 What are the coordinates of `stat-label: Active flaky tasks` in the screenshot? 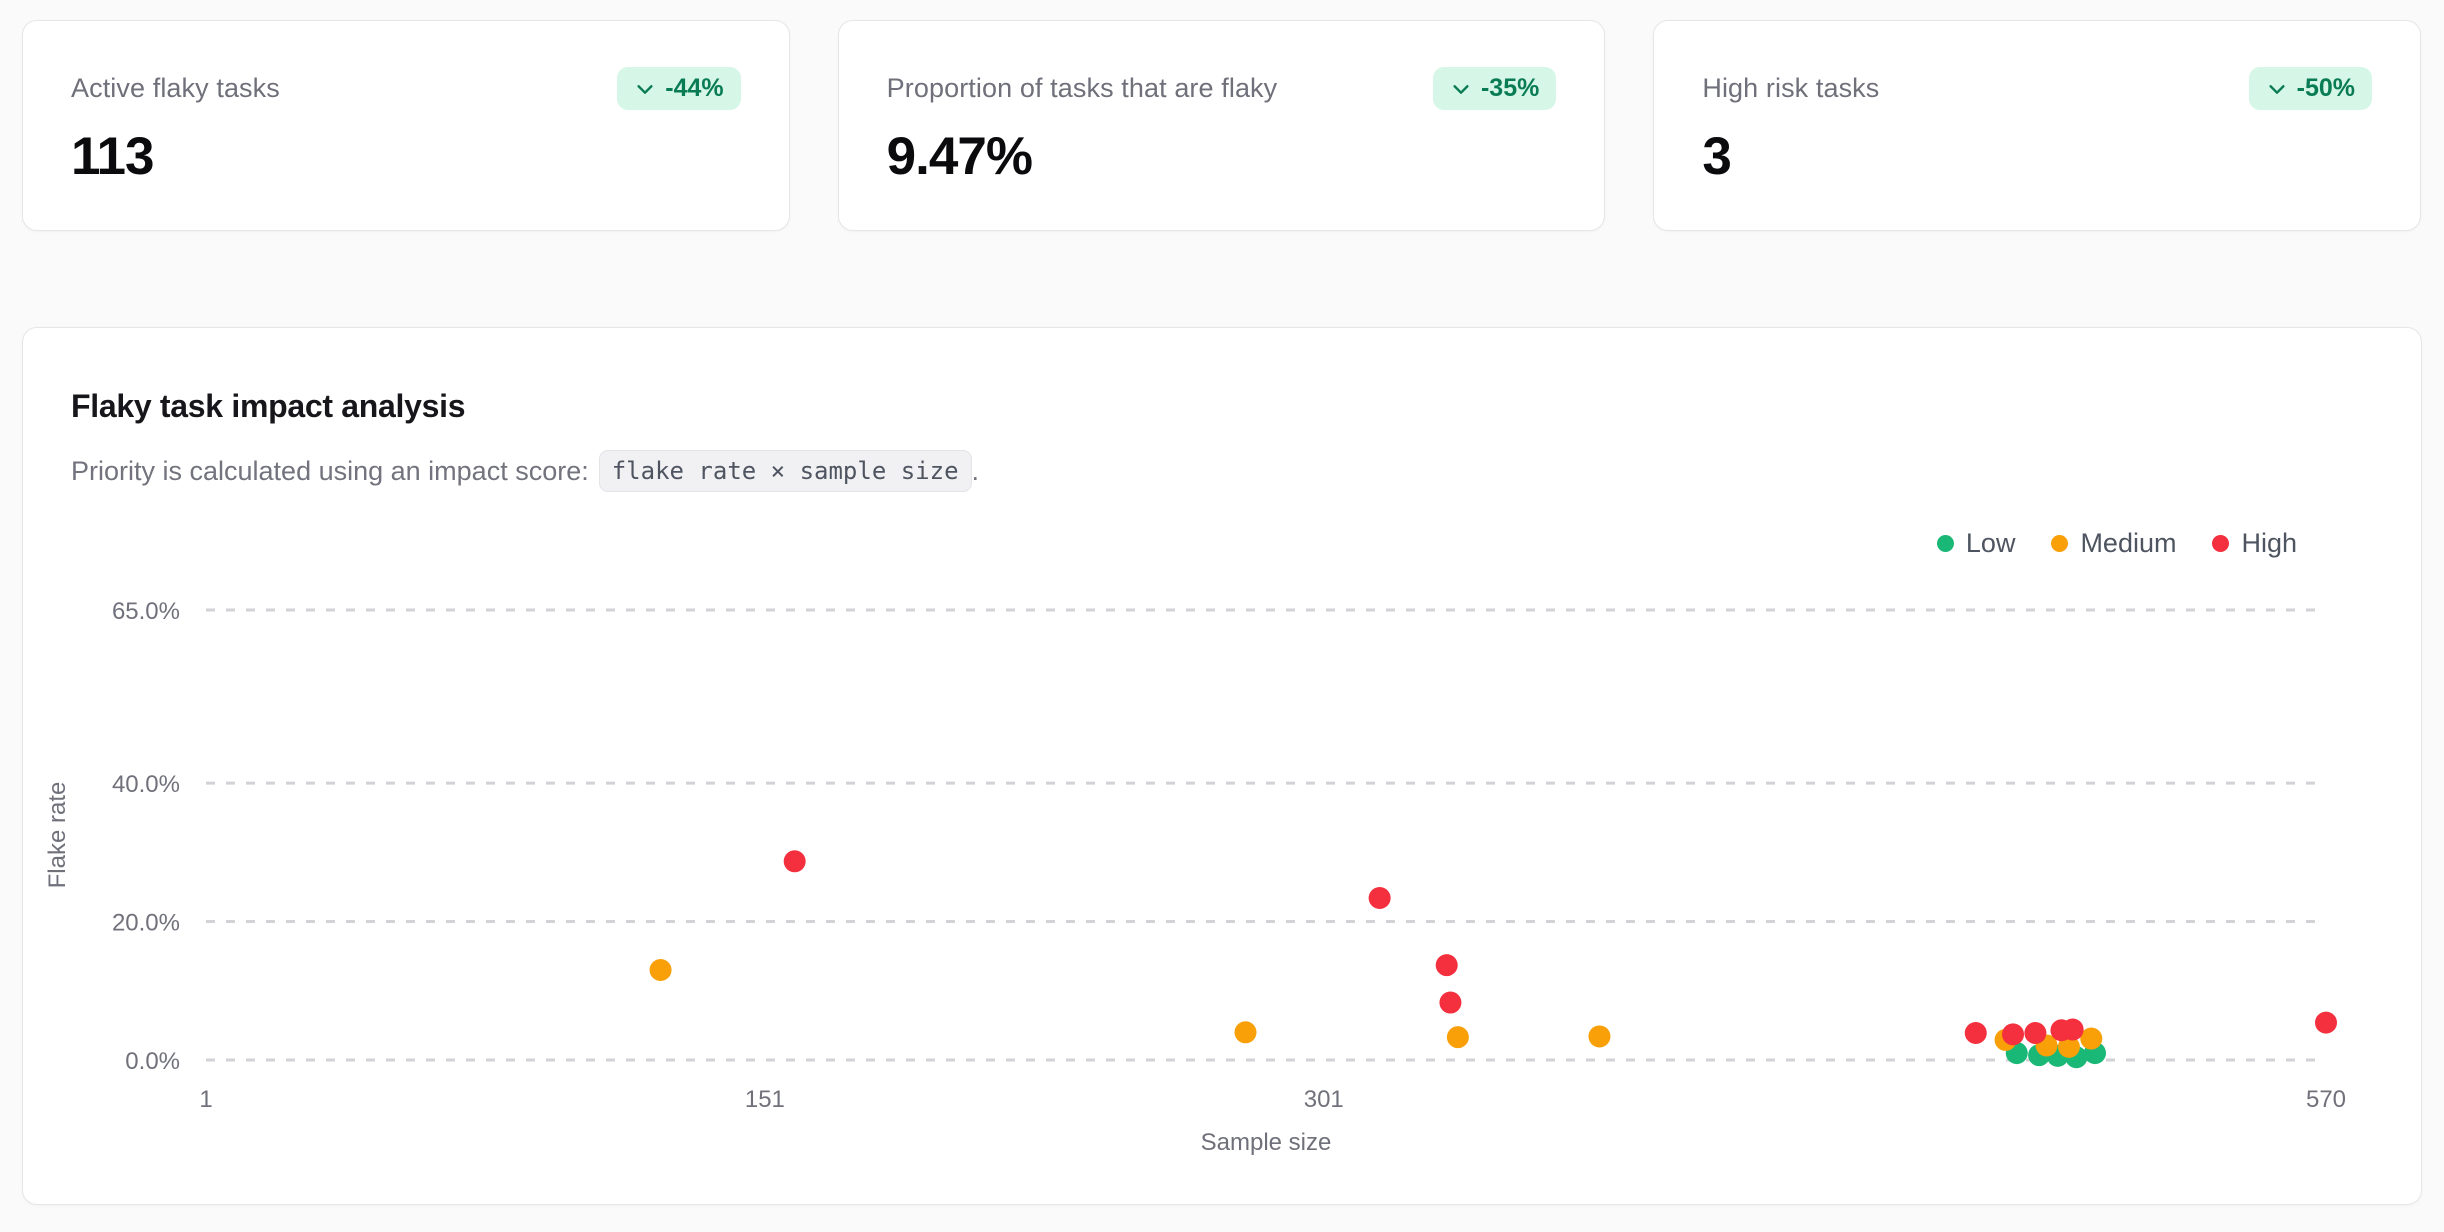 It's located at (175, 88).